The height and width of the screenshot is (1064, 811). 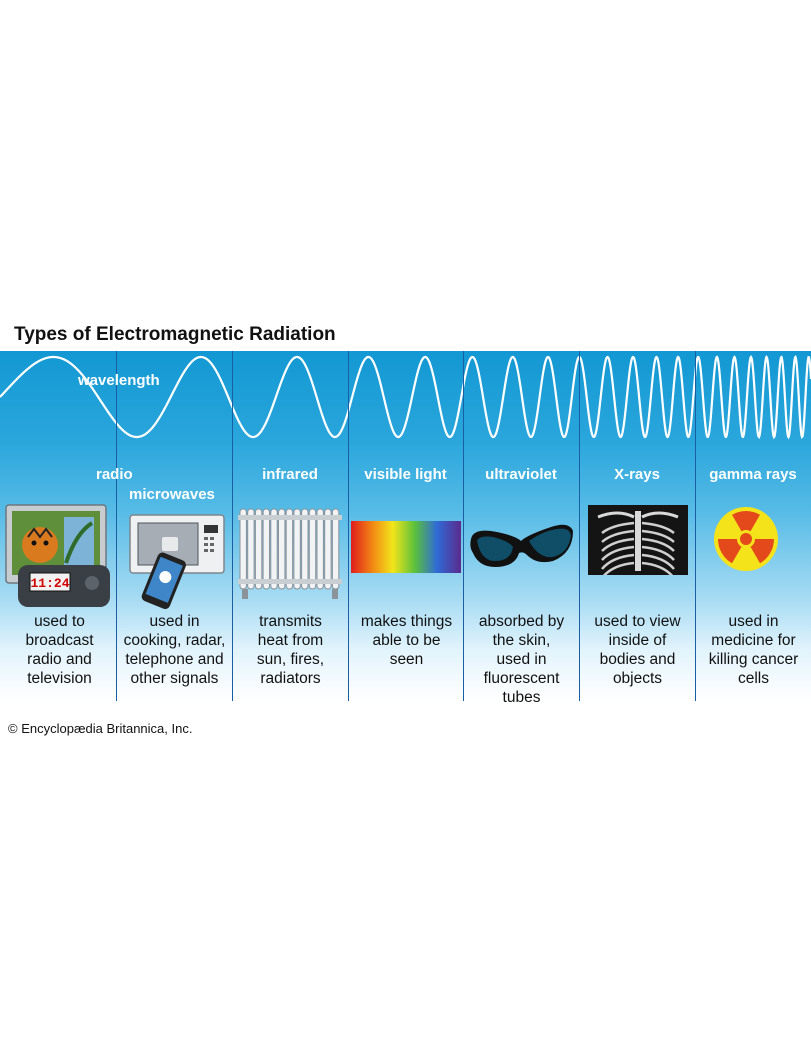 What do you see at coordinates (290, 659) in the screenshot?
I see `description-line: sun, fires,` at bounding box center [290, 659].